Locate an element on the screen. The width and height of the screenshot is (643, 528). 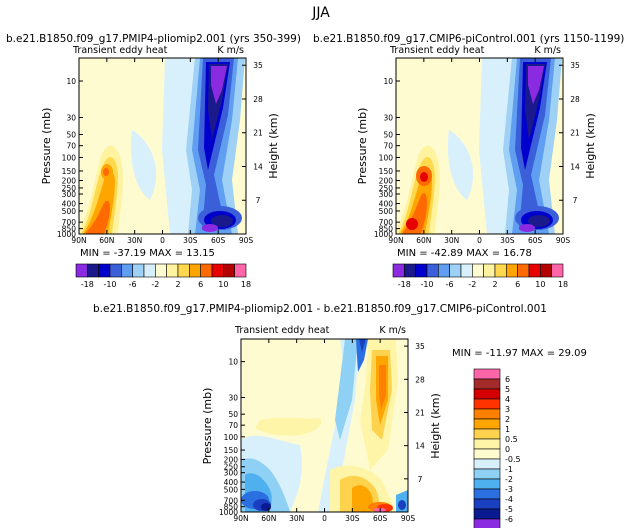
page-title: JJA is located at coordinates (320, 13).